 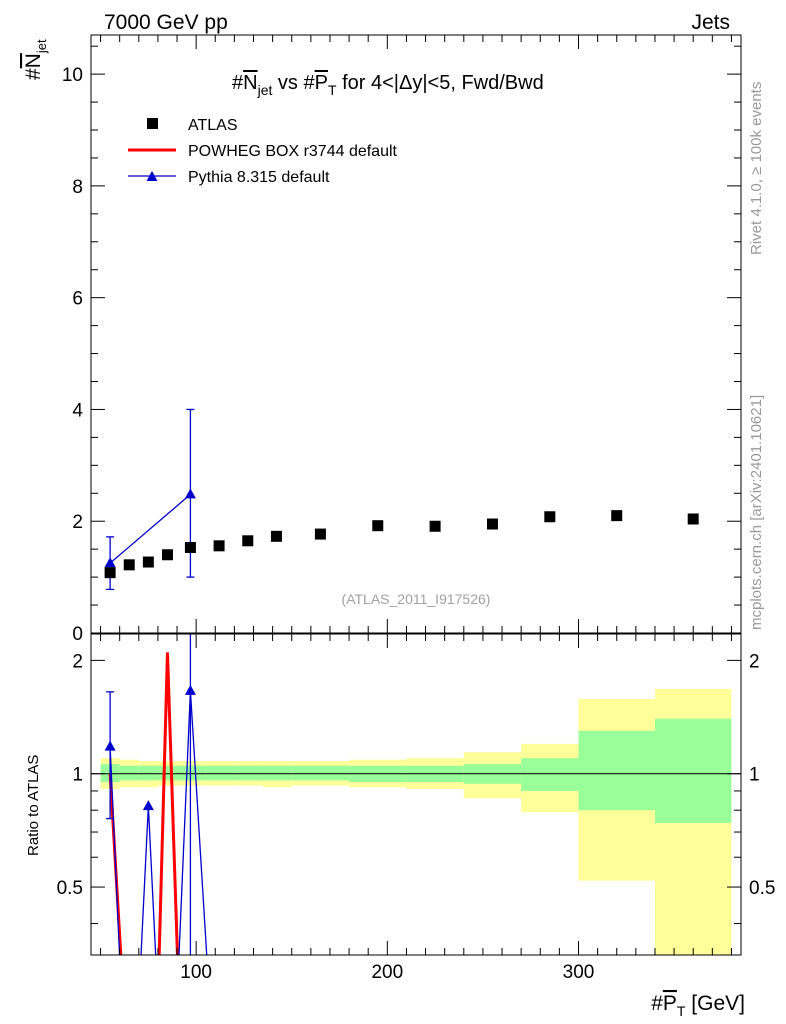 I want to click on main-y-tick-label: 2, so click(x=77, y=522).